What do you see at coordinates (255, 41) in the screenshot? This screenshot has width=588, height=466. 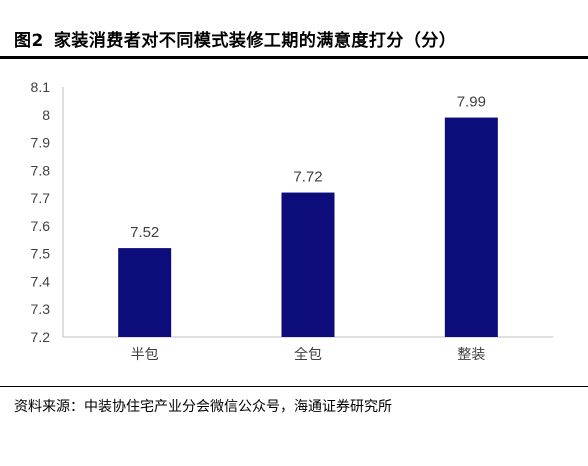 I see `figure-title-text: 家装消费者对不同模式装修工期的满意度打分（分）` at bounding box center [255, 41].